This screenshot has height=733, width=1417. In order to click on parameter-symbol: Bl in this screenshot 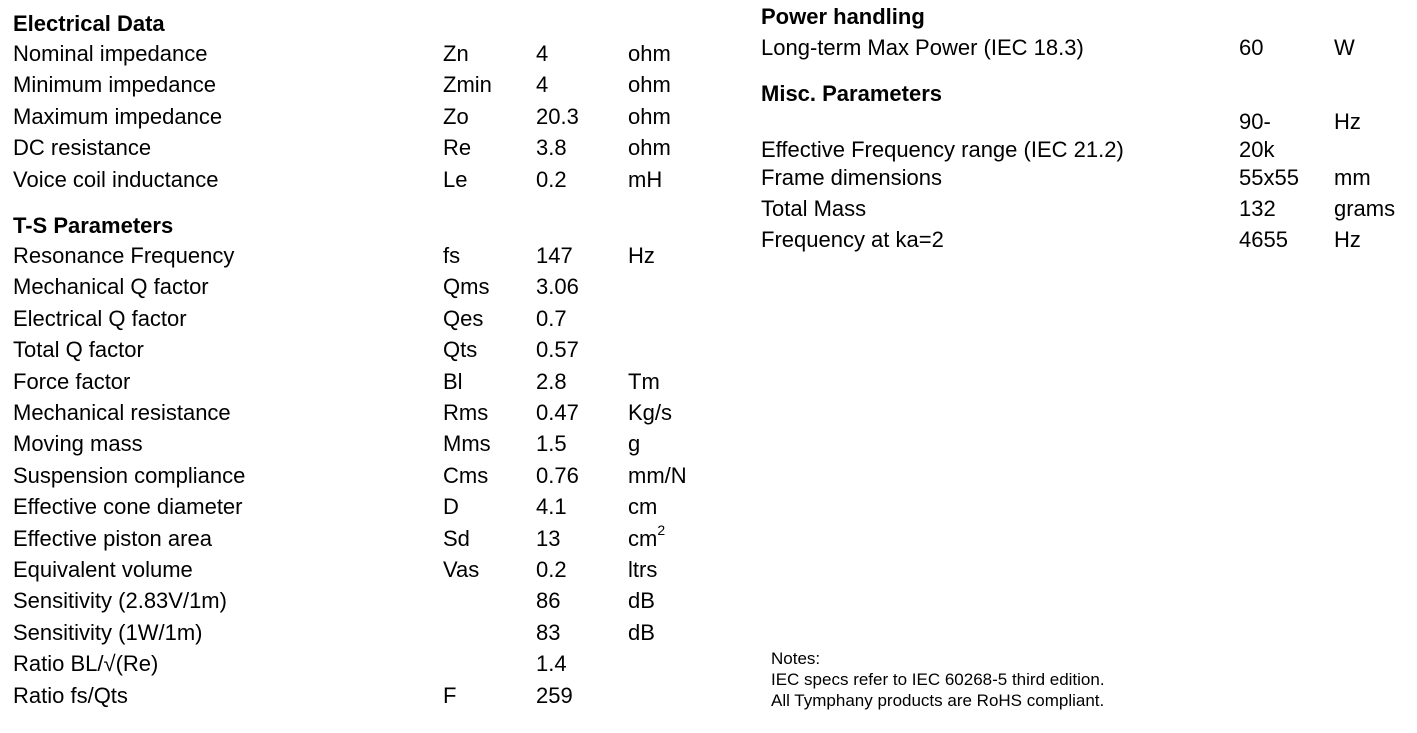, I will do `click(453, 381)`.